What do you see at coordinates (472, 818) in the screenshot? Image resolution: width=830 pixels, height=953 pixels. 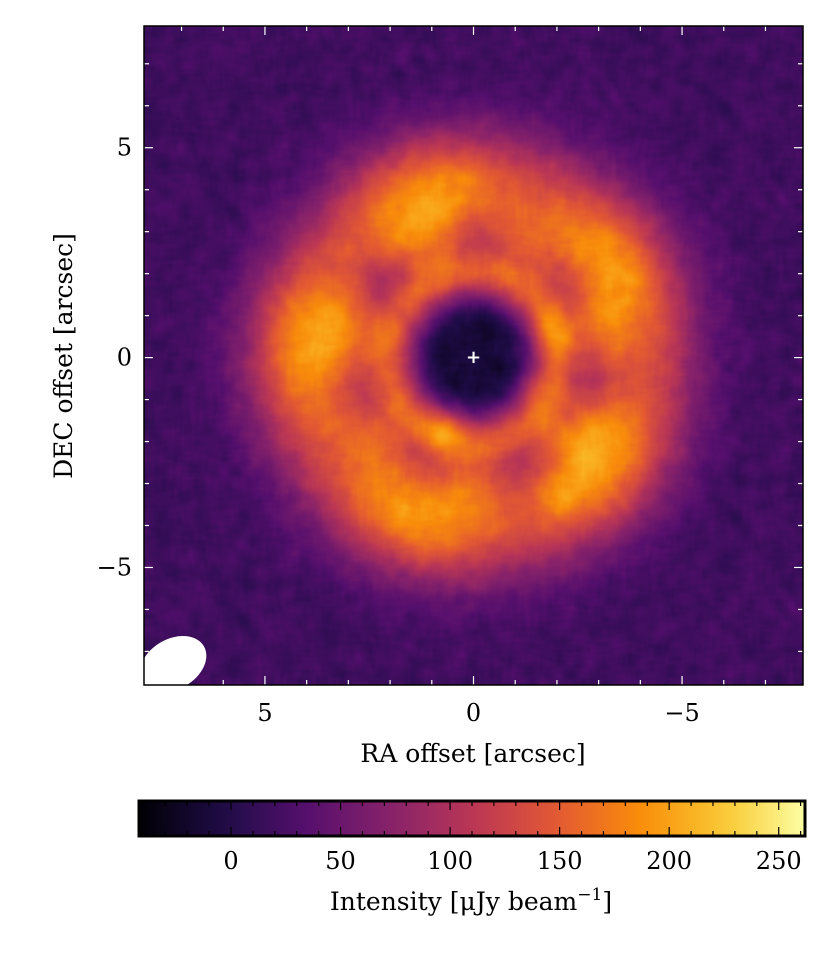 I see `colorbar-gradient` at bounding box center [472, 818].